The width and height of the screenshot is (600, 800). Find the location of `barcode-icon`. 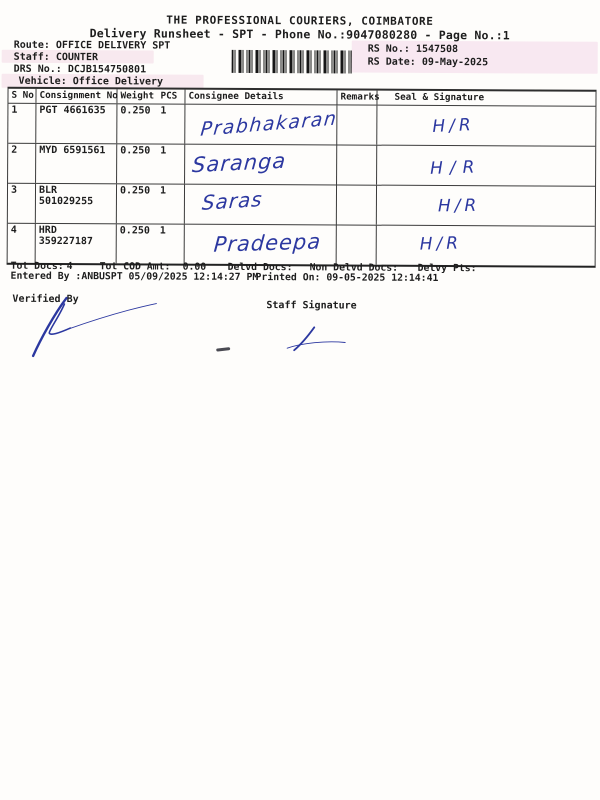

barcode-icon is located at coordinates (291, 61).